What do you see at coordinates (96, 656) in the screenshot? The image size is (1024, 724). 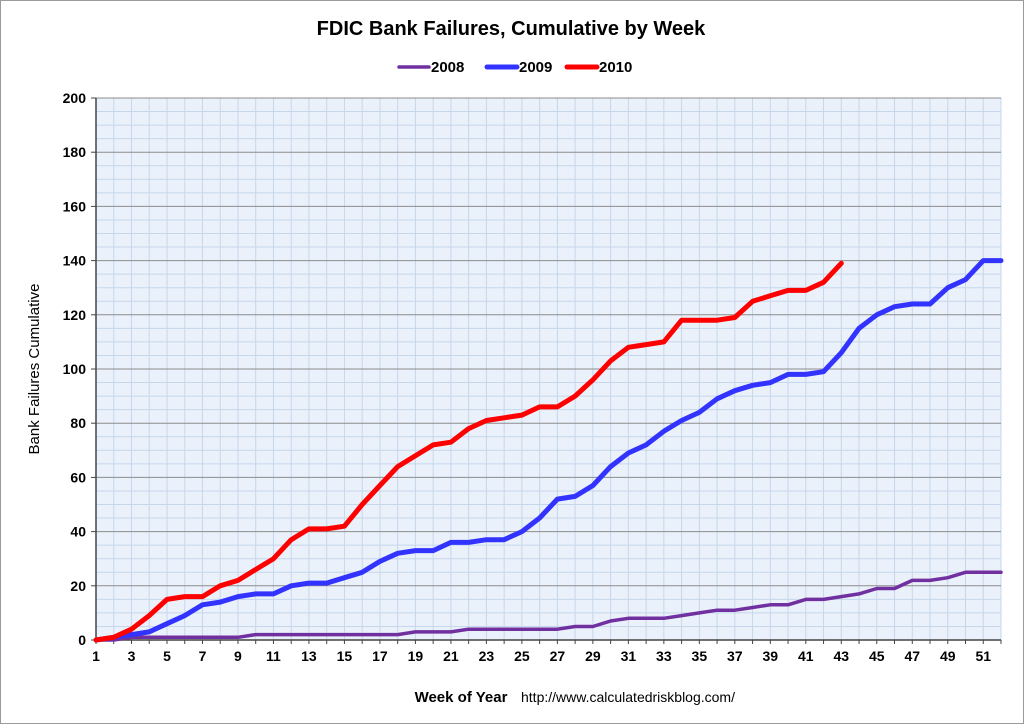 I see `x-tick-label: 1` at bounding box center [96, 656].